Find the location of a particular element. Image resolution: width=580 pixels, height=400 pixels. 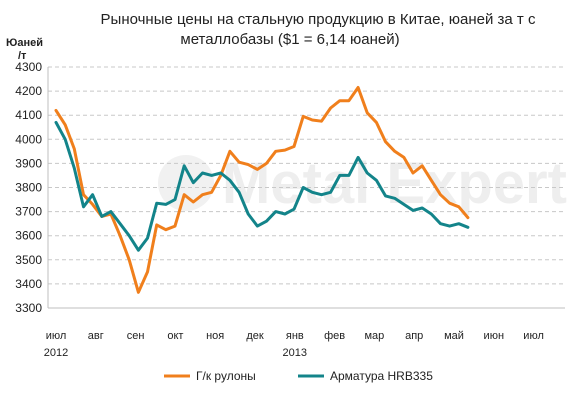

x-year-label-2012: 2012 is located at coordinates (56, 353).